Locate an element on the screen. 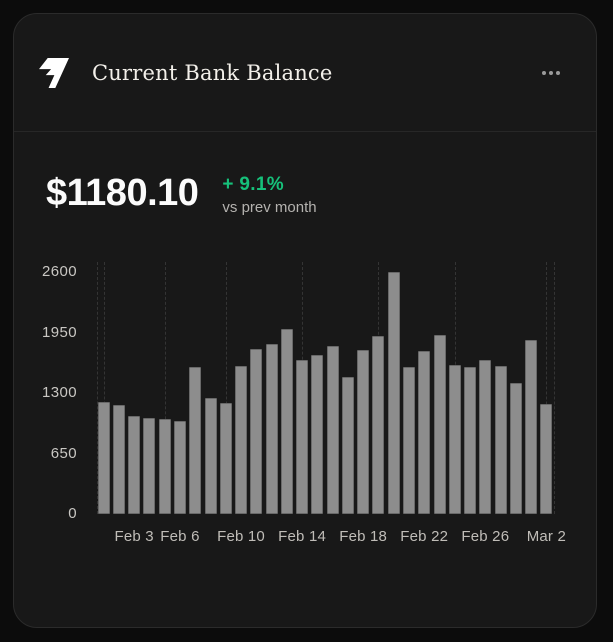 The height and width of the screenshot is (642, 613). y-tick-label: 650 is located at coordinates (63, 453).